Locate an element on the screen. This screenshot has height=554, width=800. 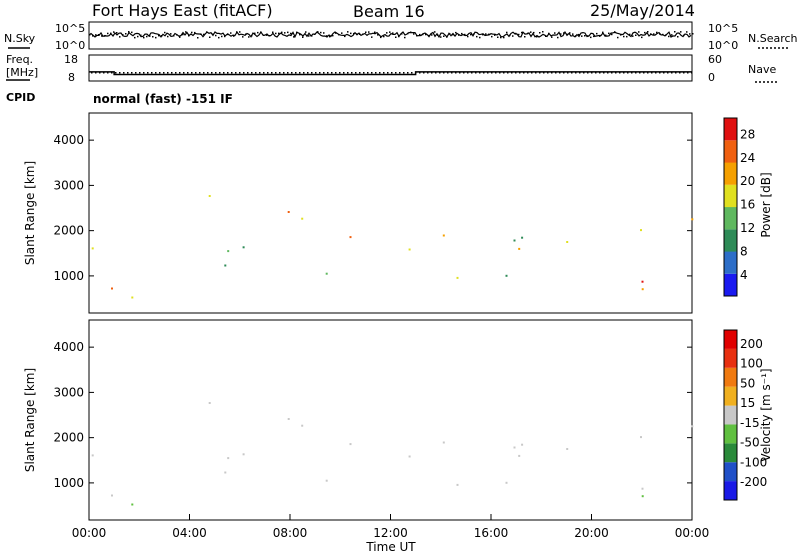
noise-right-tick-top: 10^5 is located at coordinates (723, 28).